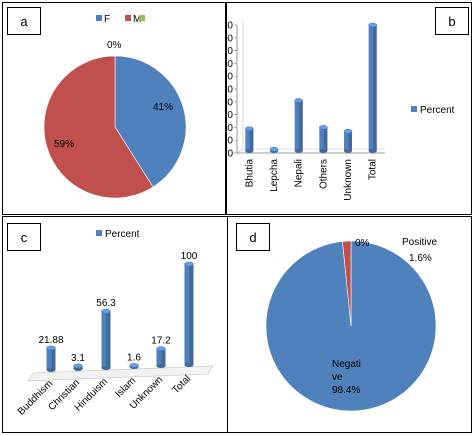 Image resolution: width=474 pixels, height=435 pixels. Describe the element at coordinates (299, 173) in the screenshot. I see `x-tick-label-nepali: Nepali` at that location.